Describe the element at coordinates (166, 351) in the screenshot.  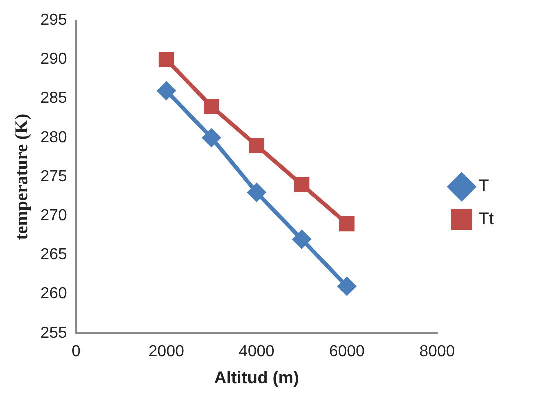
I see `x-tick-label: 2000` at that location.